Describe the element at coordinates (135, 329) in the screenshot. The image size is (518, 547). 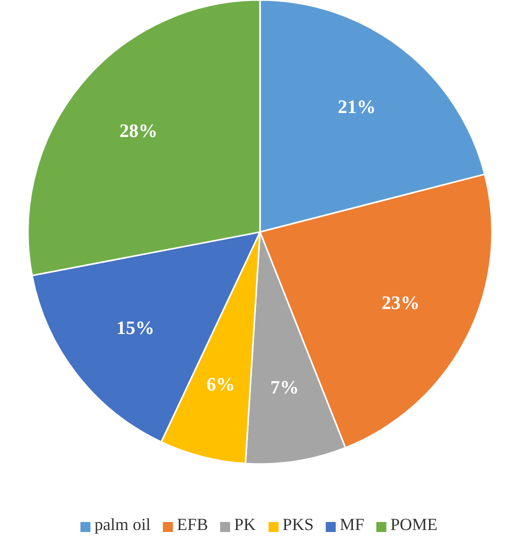
I see `data-label: 15%` at that location.